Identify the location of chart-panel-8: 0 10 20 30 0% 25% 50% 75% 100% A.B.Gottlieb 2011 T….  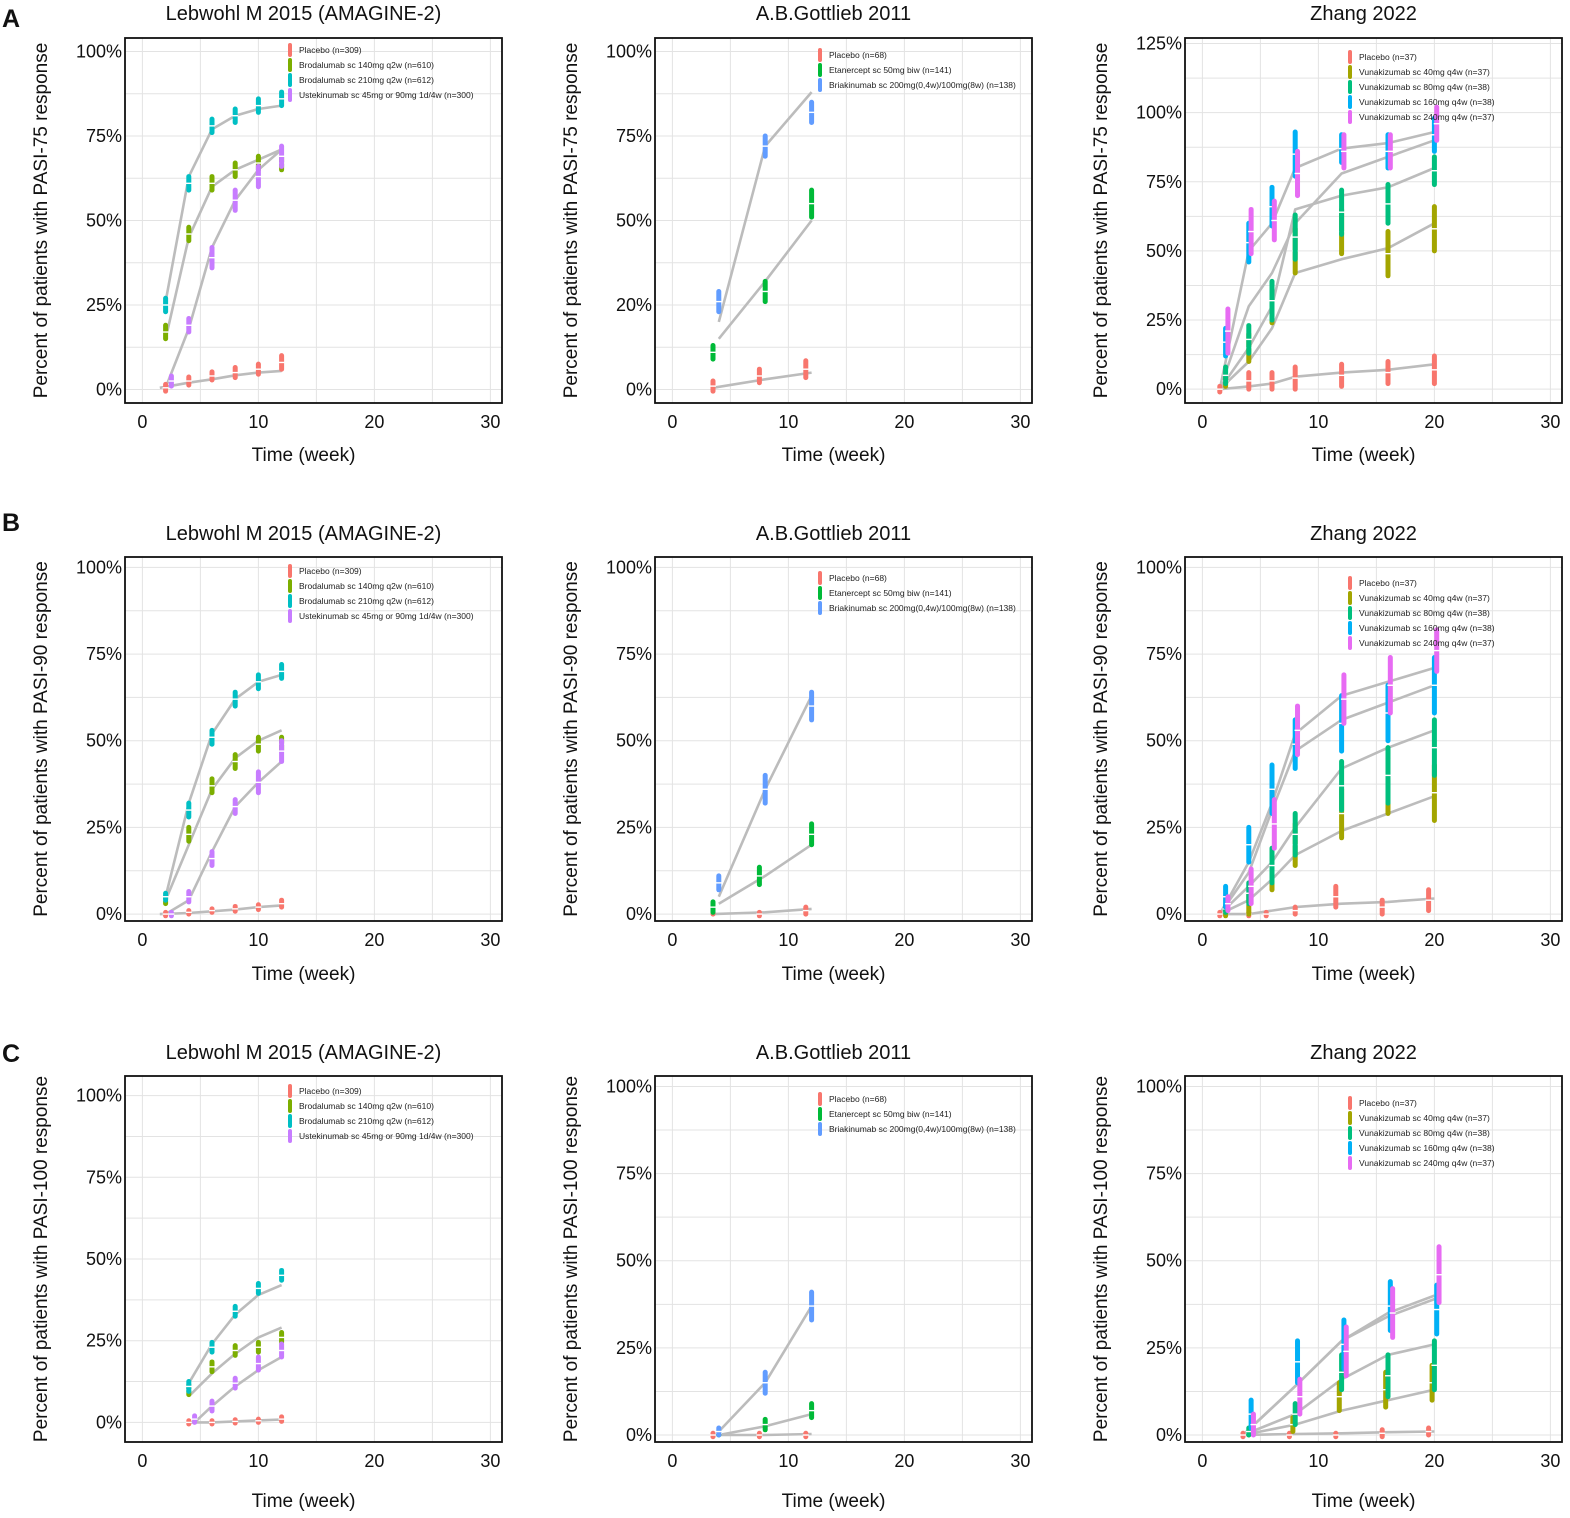
(797, 1277).